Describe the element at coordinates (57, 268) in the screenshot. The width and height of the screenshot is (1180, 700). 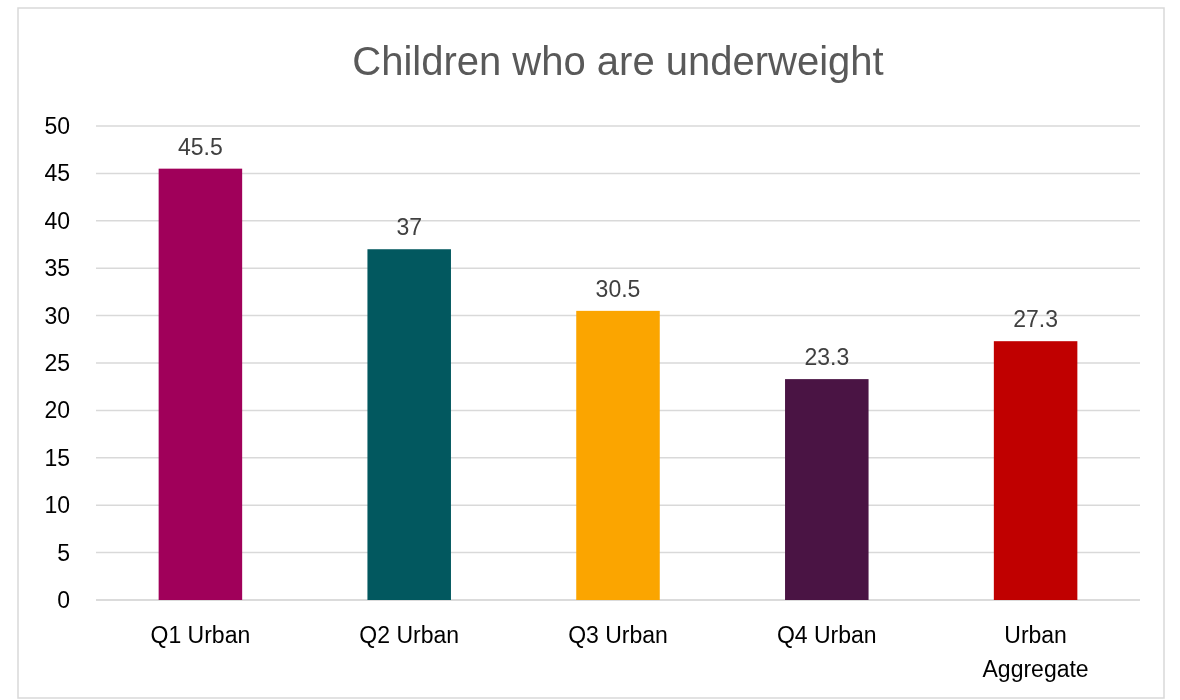
I see `y-tick-label: 35` at that location.